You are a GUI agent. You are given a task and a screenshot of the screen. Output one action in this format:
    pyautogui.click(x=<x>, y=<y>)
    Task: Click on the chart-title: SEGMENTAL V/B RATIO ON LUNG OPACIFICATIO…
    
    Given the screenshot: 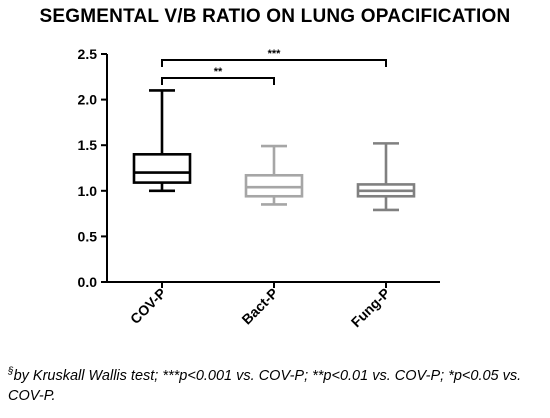 What is the action you would take?
    pyautogui.click(x=275, y=16)
    